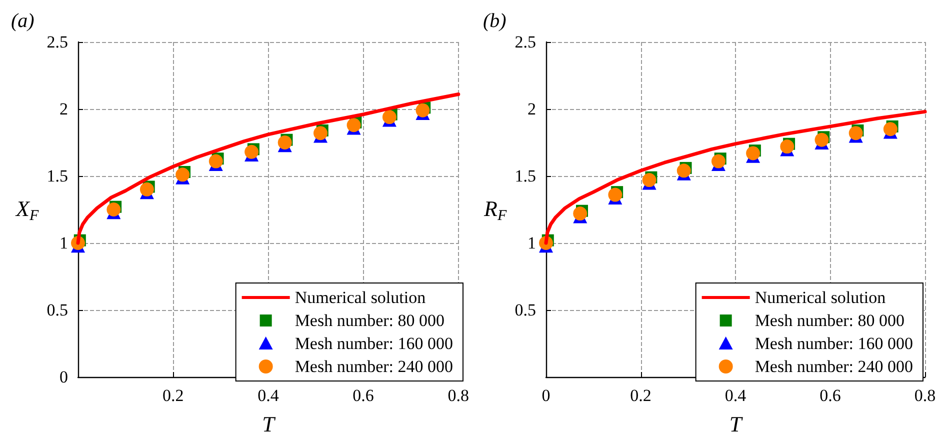 The height and width of the screenshot is (440, 944). I want to click on y-axis-title: X$_{F}$, so click(27, 210).